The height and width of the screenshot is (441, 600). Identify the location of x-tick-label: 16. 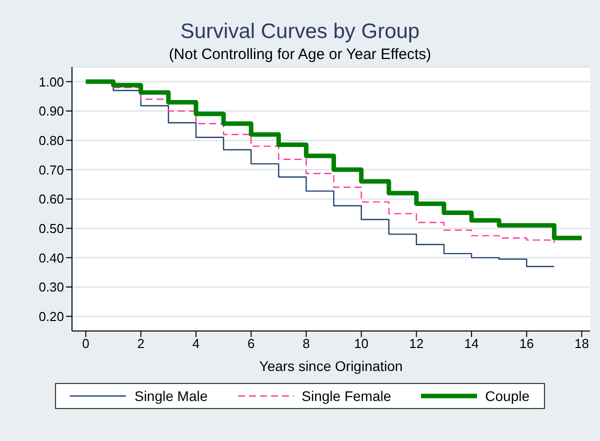
(526, 344).